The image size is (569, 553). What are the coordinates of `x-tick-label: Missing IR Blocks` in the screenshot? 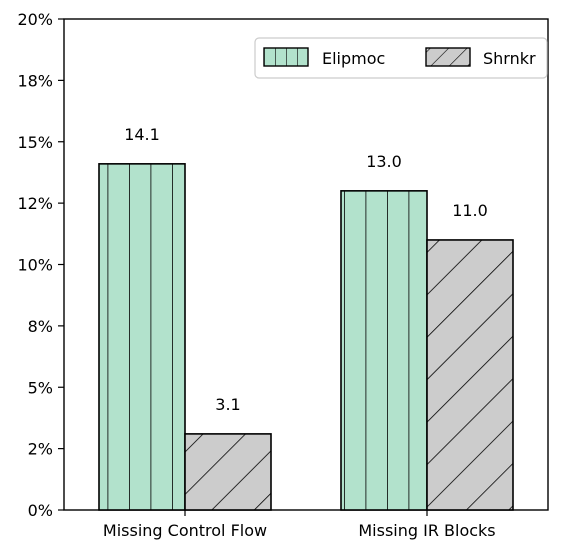 It's located at (426, 530).